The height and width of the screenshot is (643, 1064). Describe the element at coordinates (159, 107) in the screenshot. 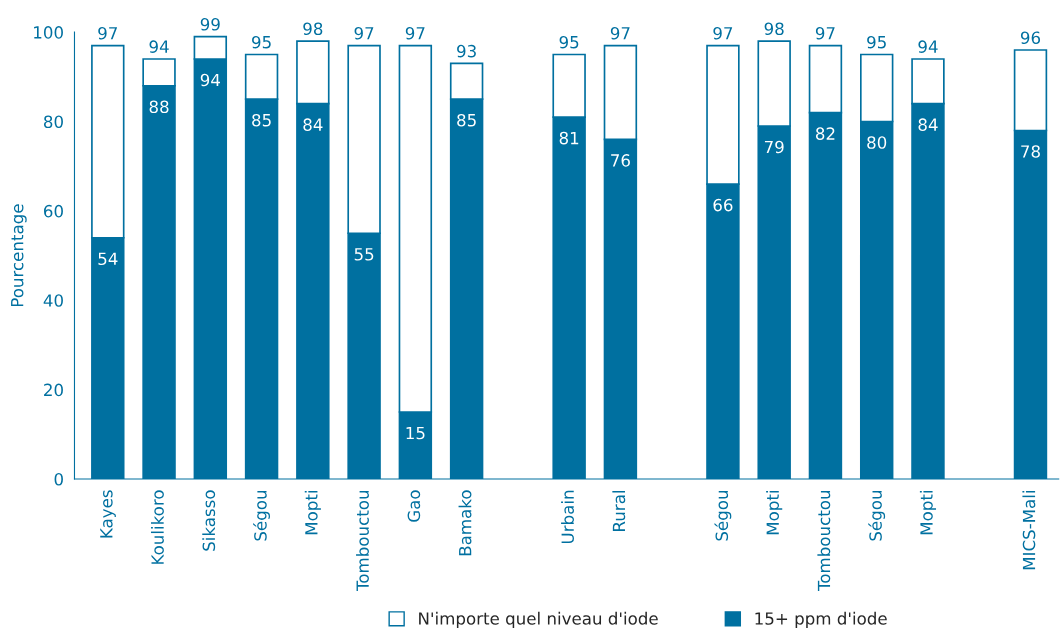

I see `data-label: 88` at that location.